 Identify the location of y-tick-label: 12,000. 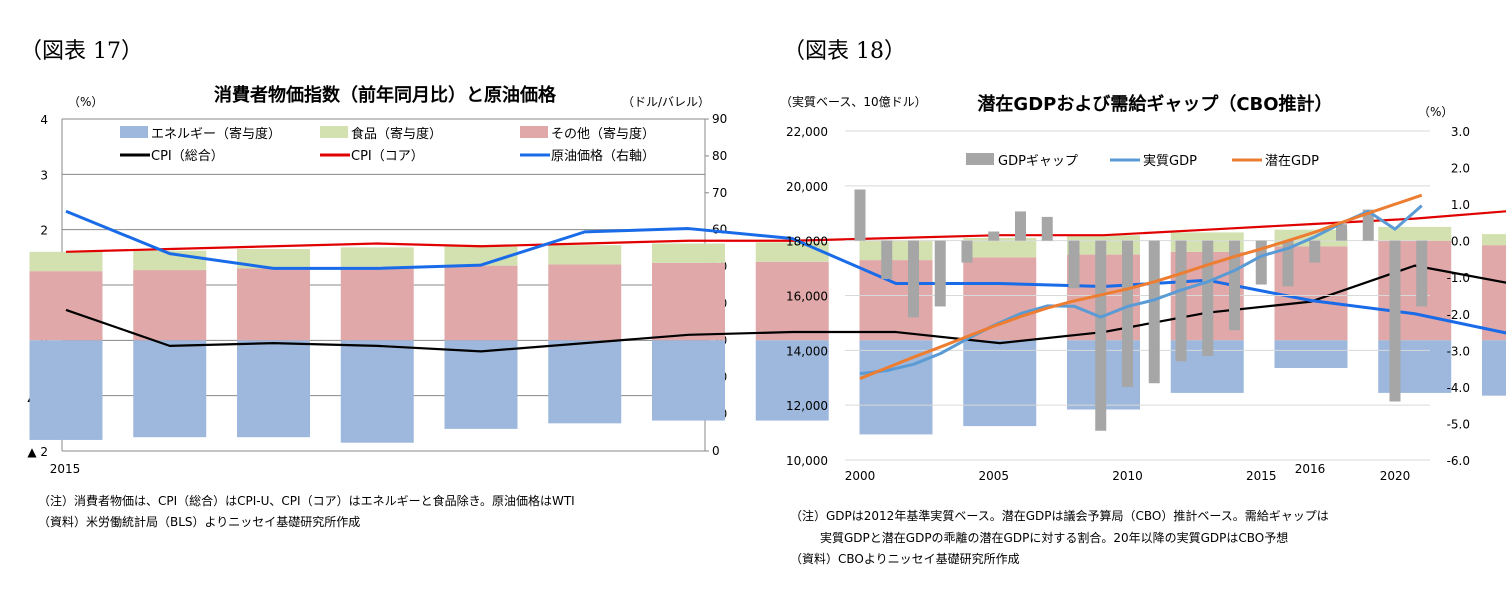
(807, 406).